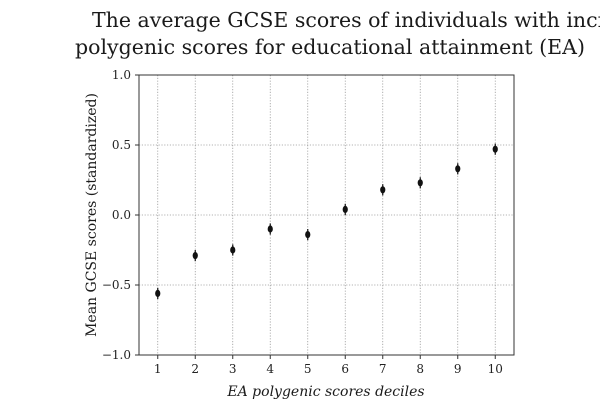  Describe the element at coordinates (420, 369) in the screenshot. I see `x-tick-label: 8` at that location.